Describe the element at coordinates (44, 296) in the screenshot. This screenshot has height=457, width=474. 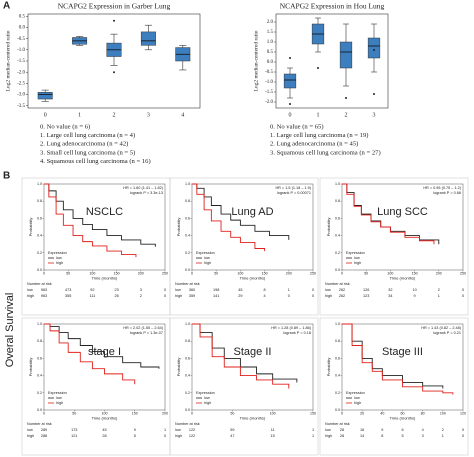
I see `risk-count: 963` at that location.